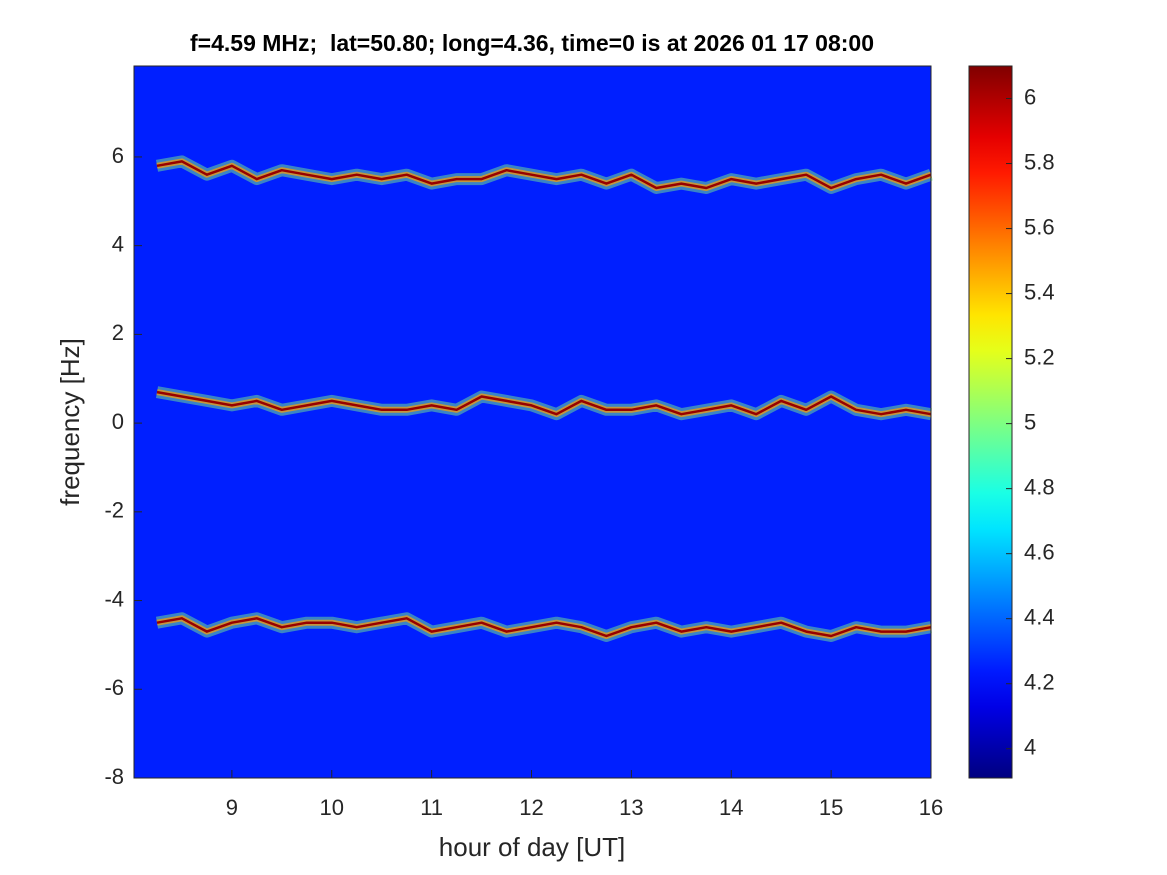 Image resolution: width=1167 pixels, height=875 pixels. I want to click on x-tick-label: 16, so click(931, 807).